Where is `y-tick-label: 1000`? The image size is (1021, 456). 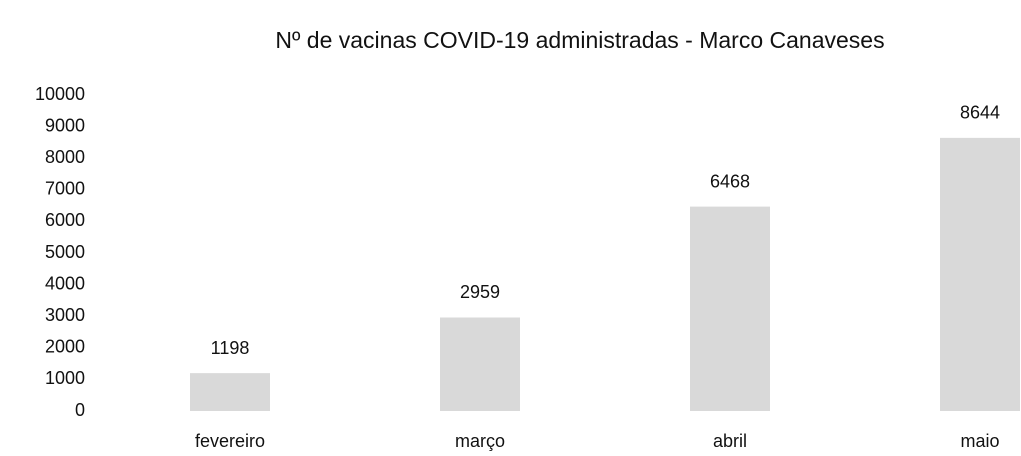 y-tick-label: 1000 is located at coordinates (65, 378).